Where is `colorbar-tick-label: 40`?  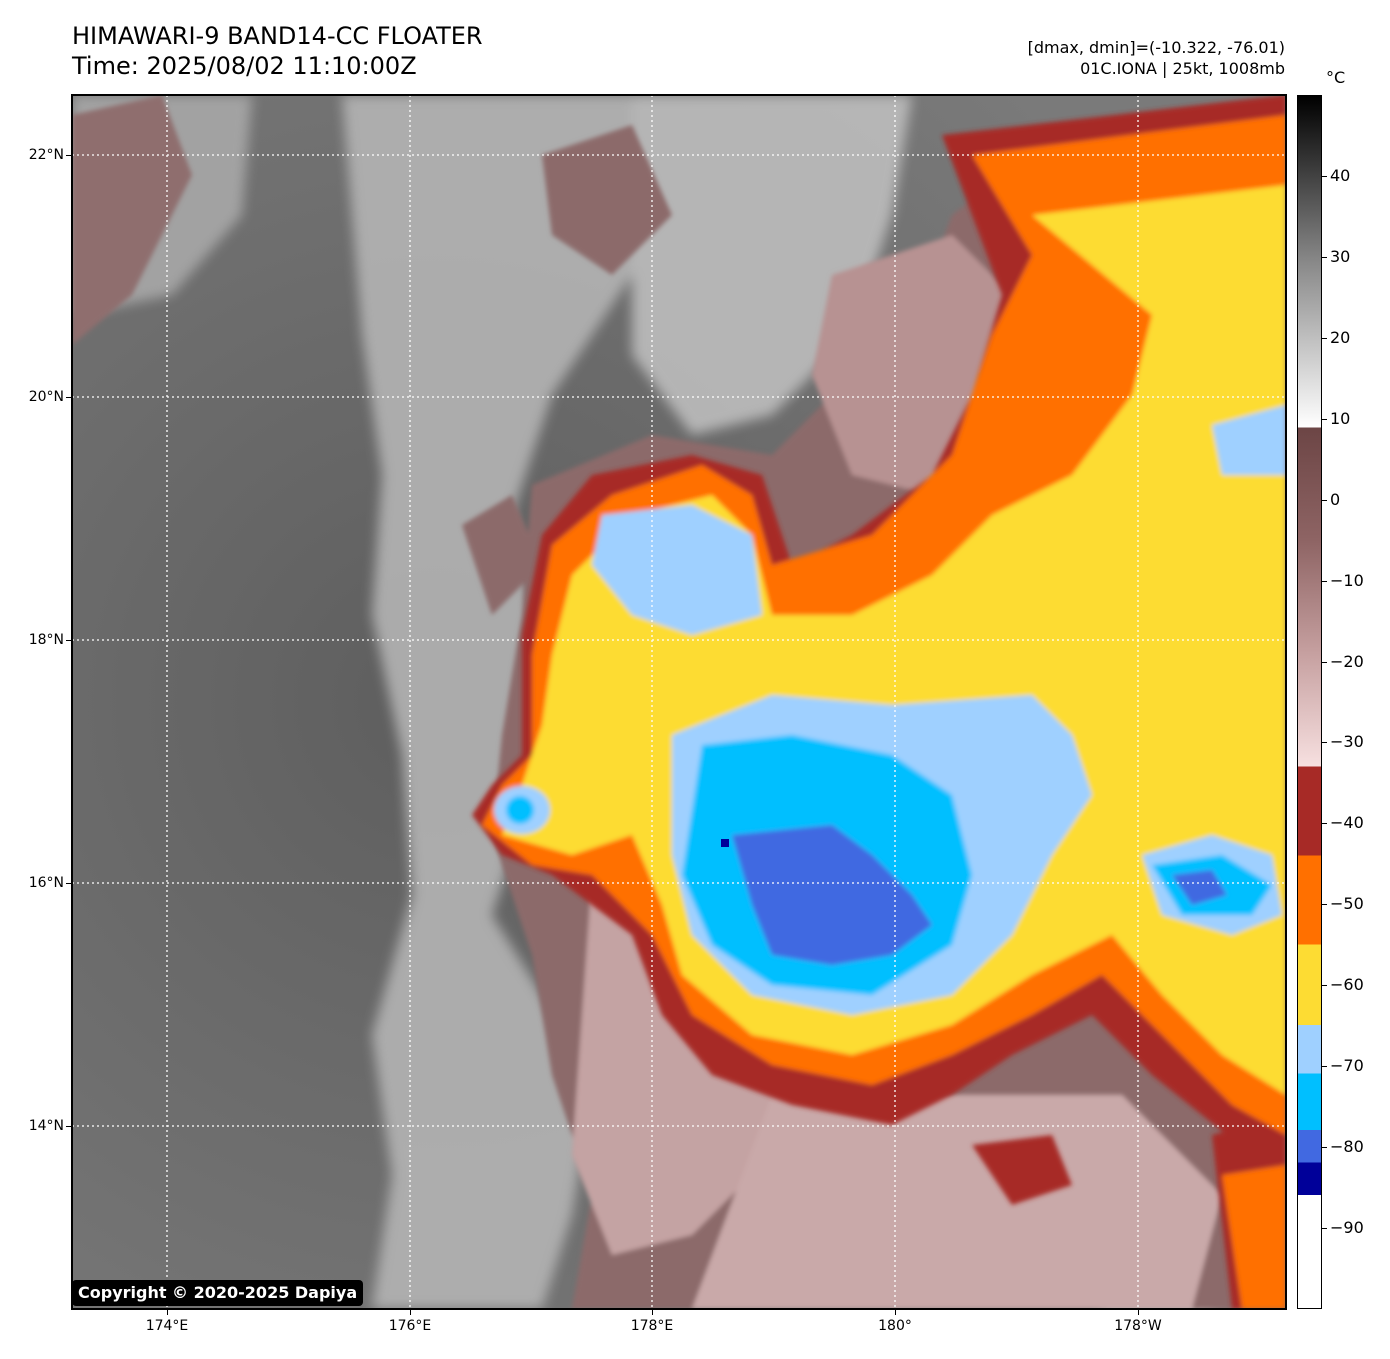 colorbar-tick-label: 40 is located at coordinates (1340, 175).